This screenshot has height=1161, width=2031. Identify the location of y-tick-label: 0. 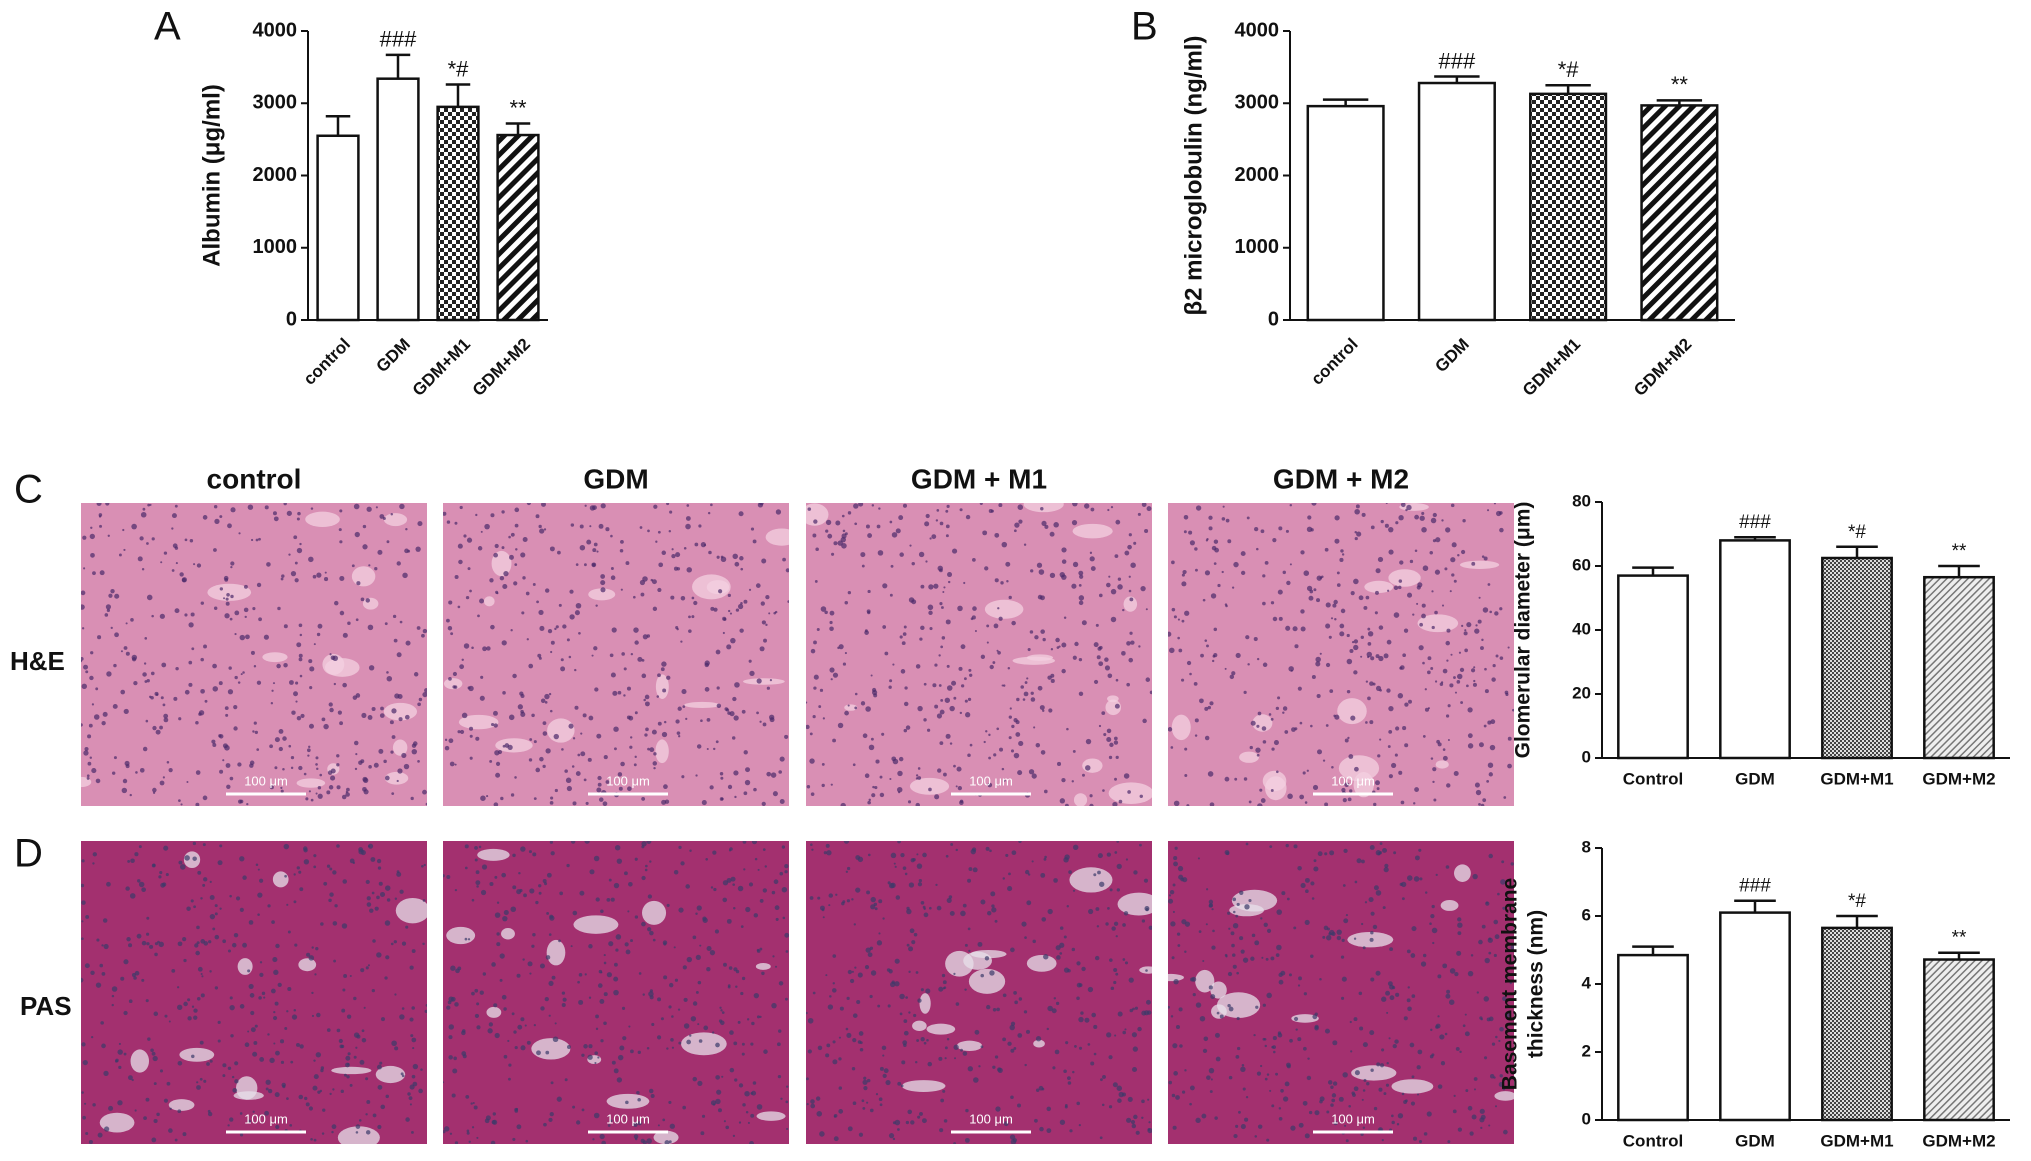
(1586, 756).